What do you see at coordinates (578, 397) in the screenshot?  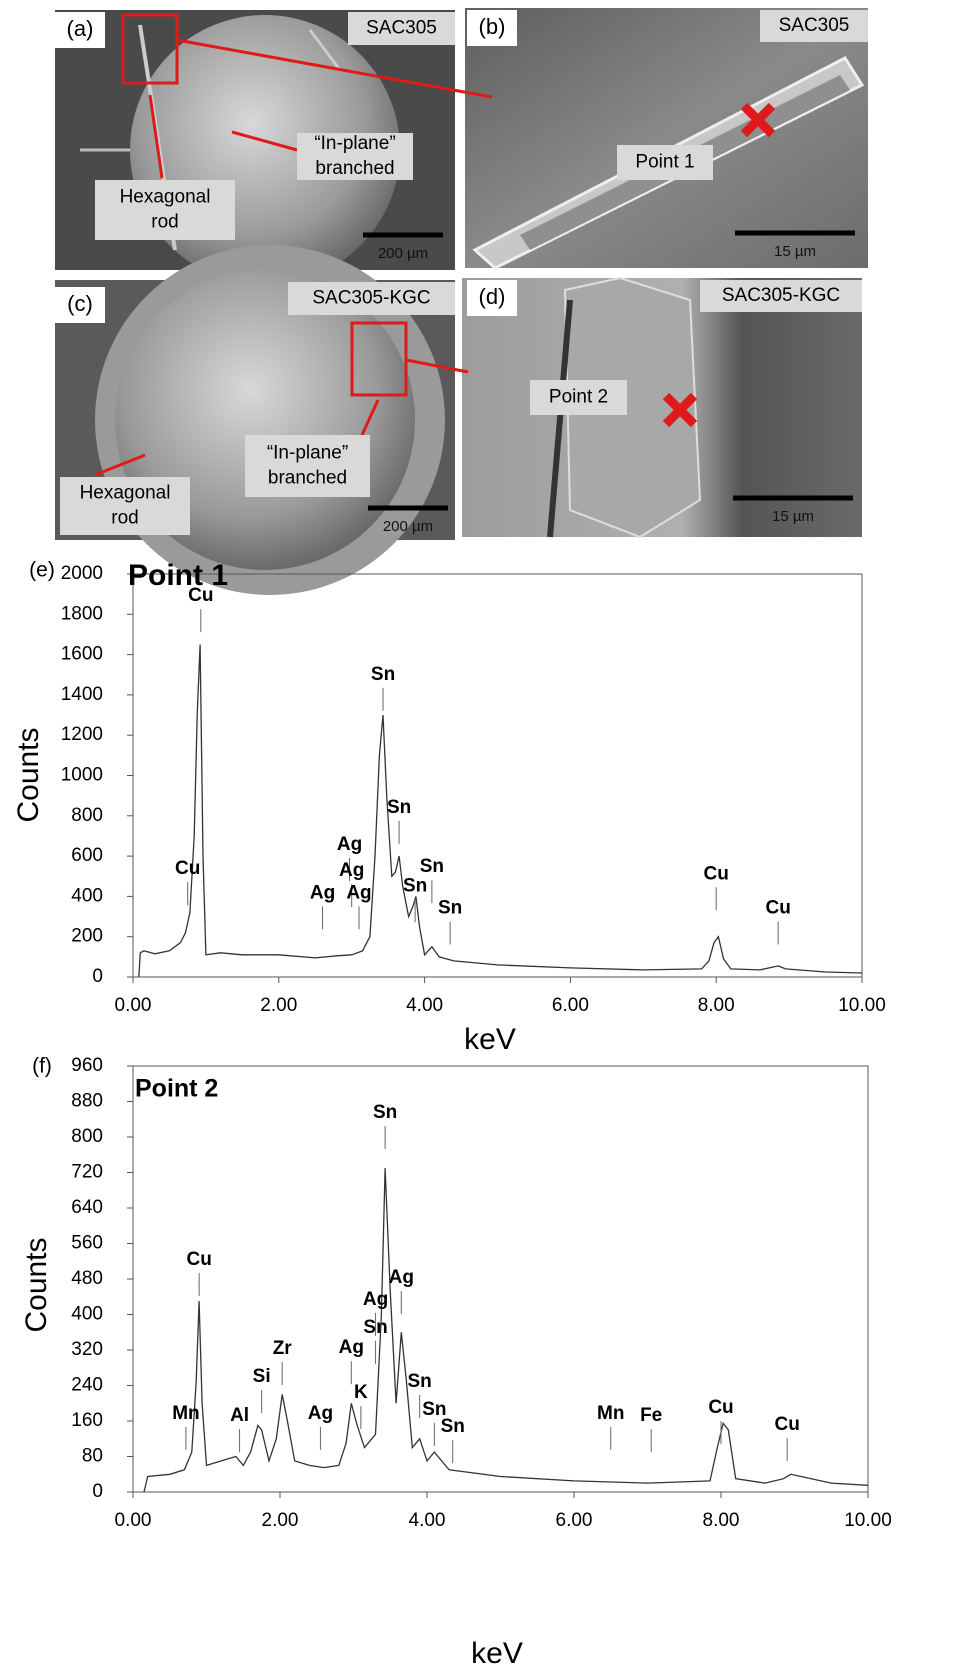 I see `annotation-text: Point 2` at bounding box center [578, 397].